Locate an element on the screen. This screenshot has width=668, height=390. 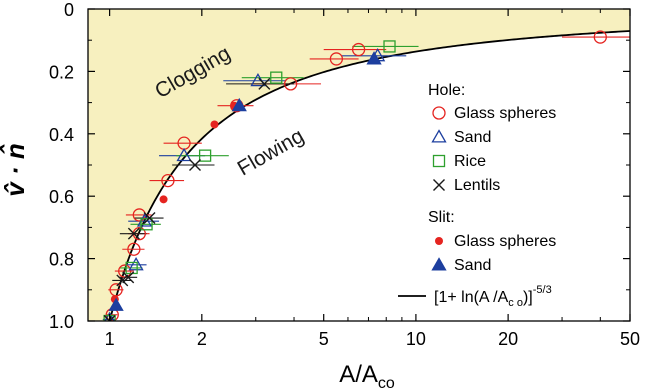
legend-curve-label: [1+ ln(A /Ac o)]-5/3 is located at coordinates (493, 296).